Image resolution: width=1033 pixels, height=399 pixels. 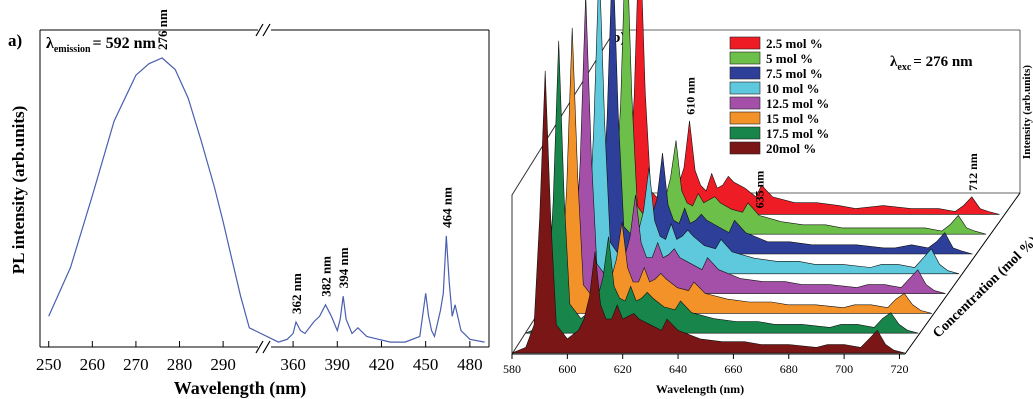 I want to click on panel-a-x-axis-label: Wavelength (nm), so click(x=240, y=388).